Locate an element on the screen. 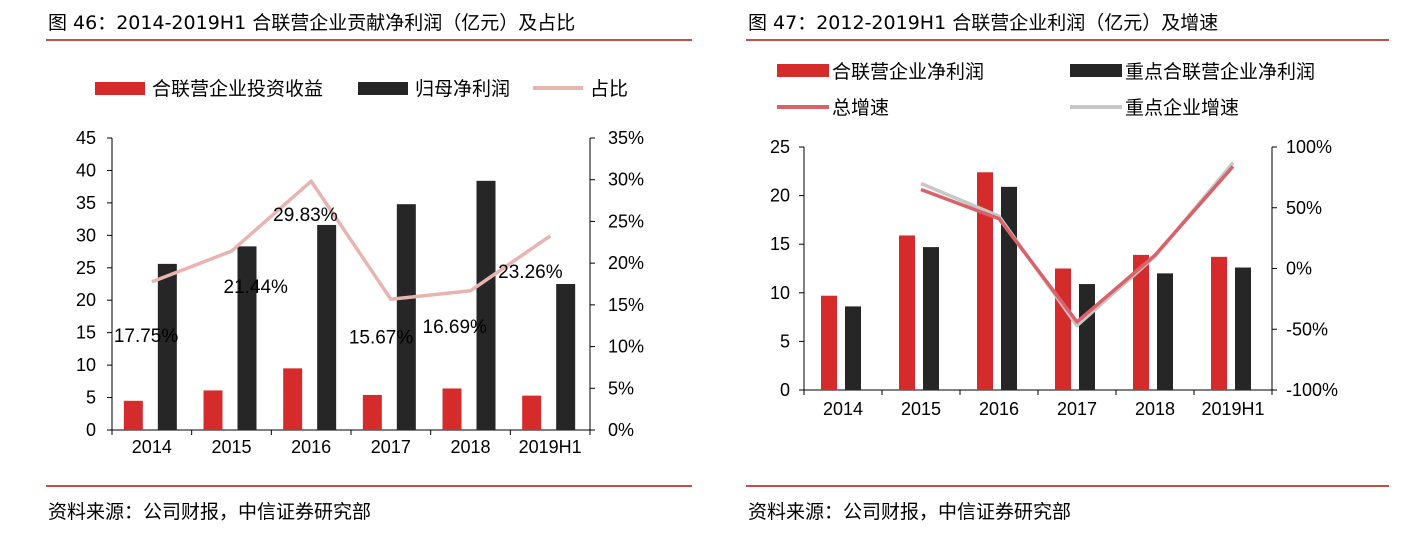 This screenshot has height=540, width=1424. chart-title: 图 46：2014-2019H1 合联营企业贡献净利润（亿元）及占比 is located at coordinates (312, 23).